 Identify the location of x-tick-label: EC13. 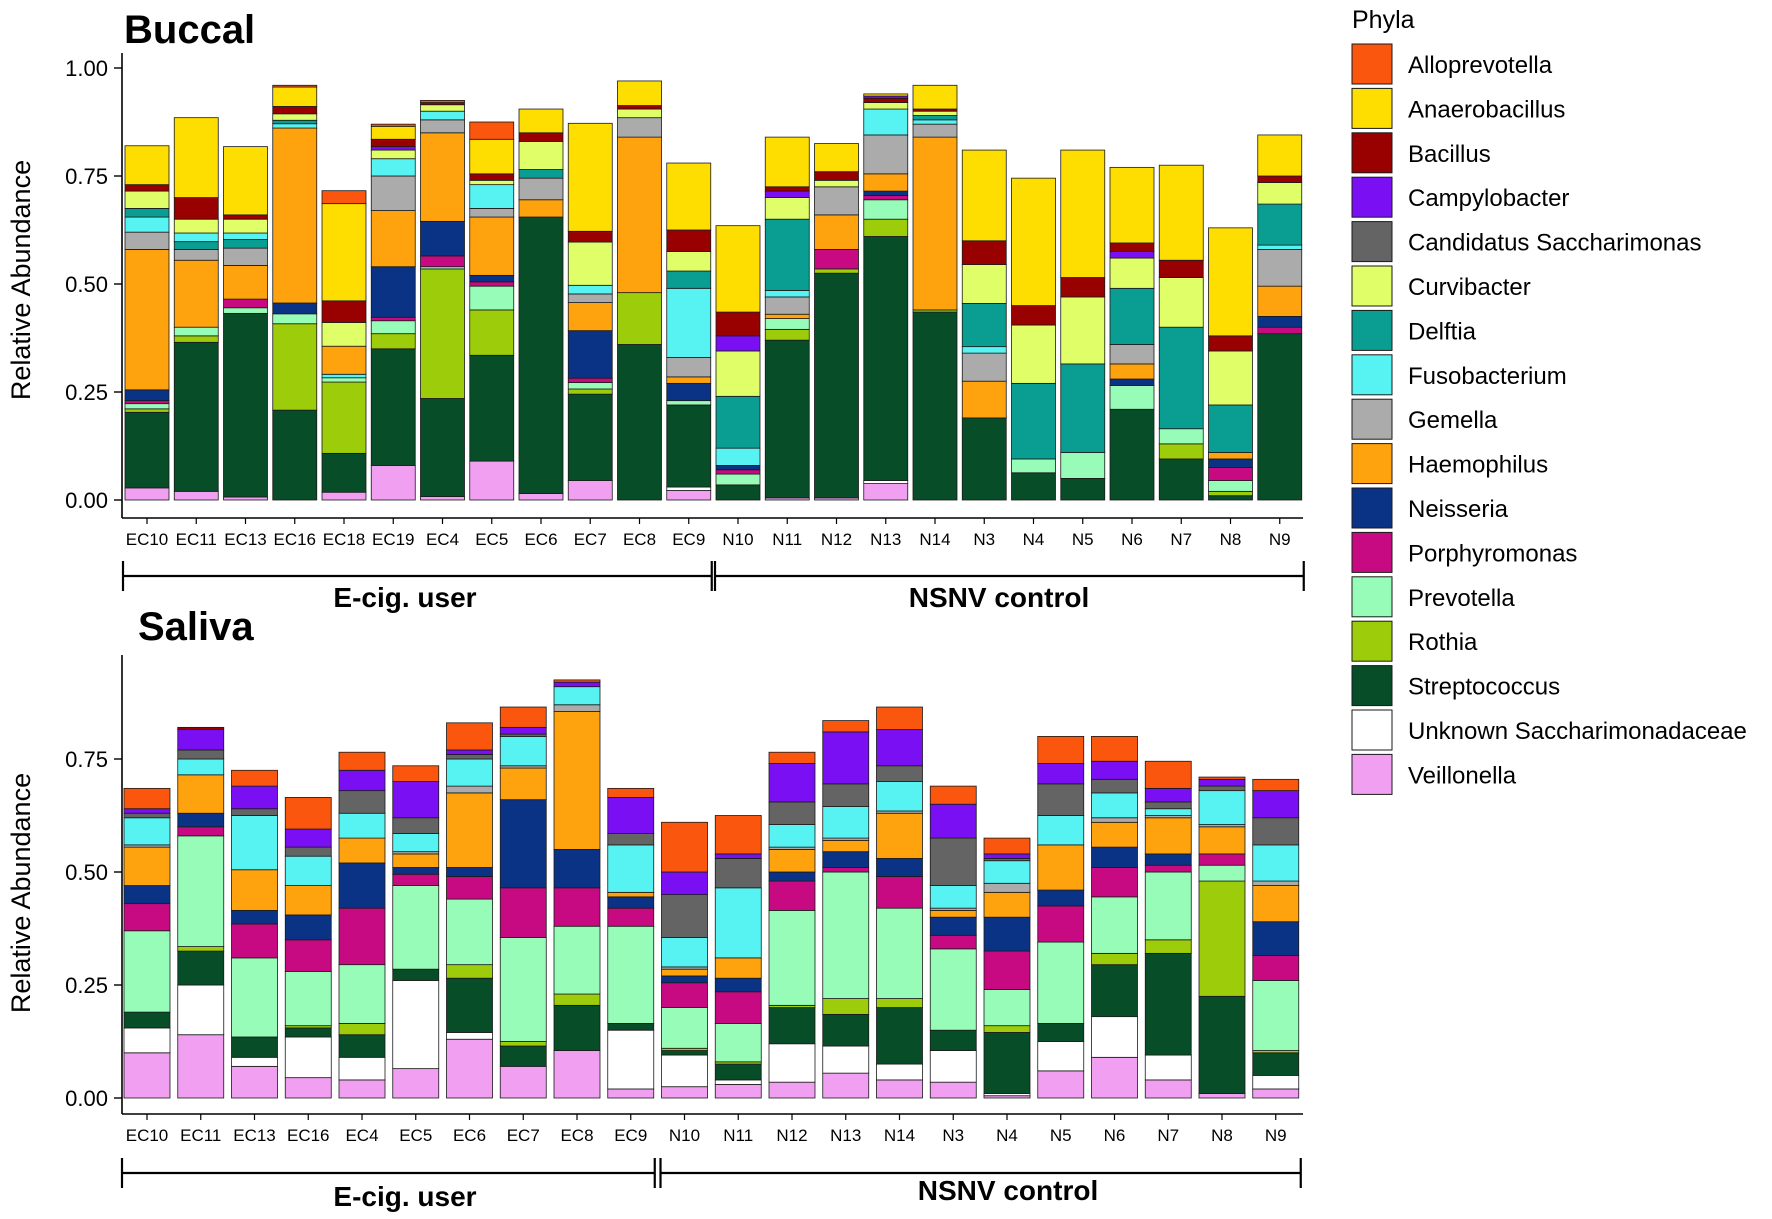
(254, 1135).